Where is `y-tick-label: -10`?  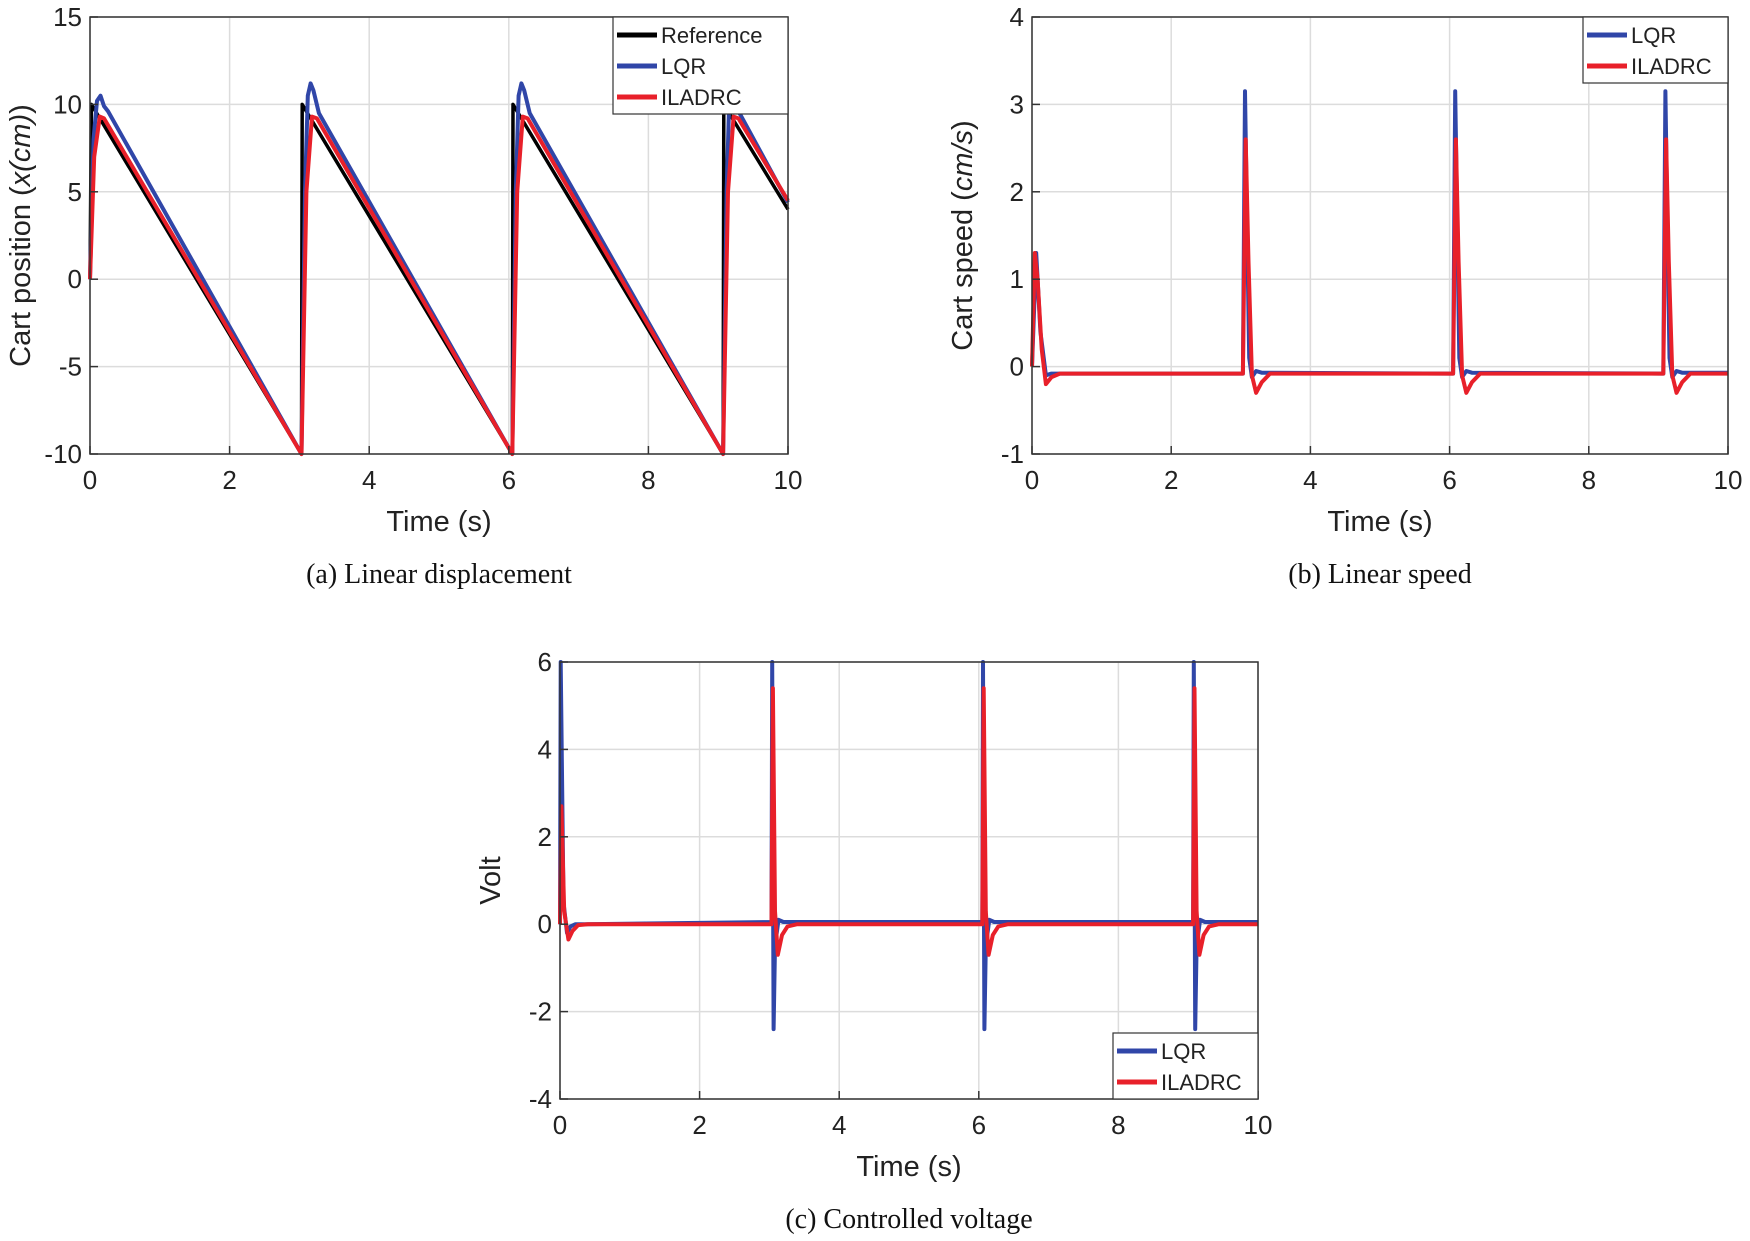 y-tick-label: -10 is located at coordinates (63, 454).